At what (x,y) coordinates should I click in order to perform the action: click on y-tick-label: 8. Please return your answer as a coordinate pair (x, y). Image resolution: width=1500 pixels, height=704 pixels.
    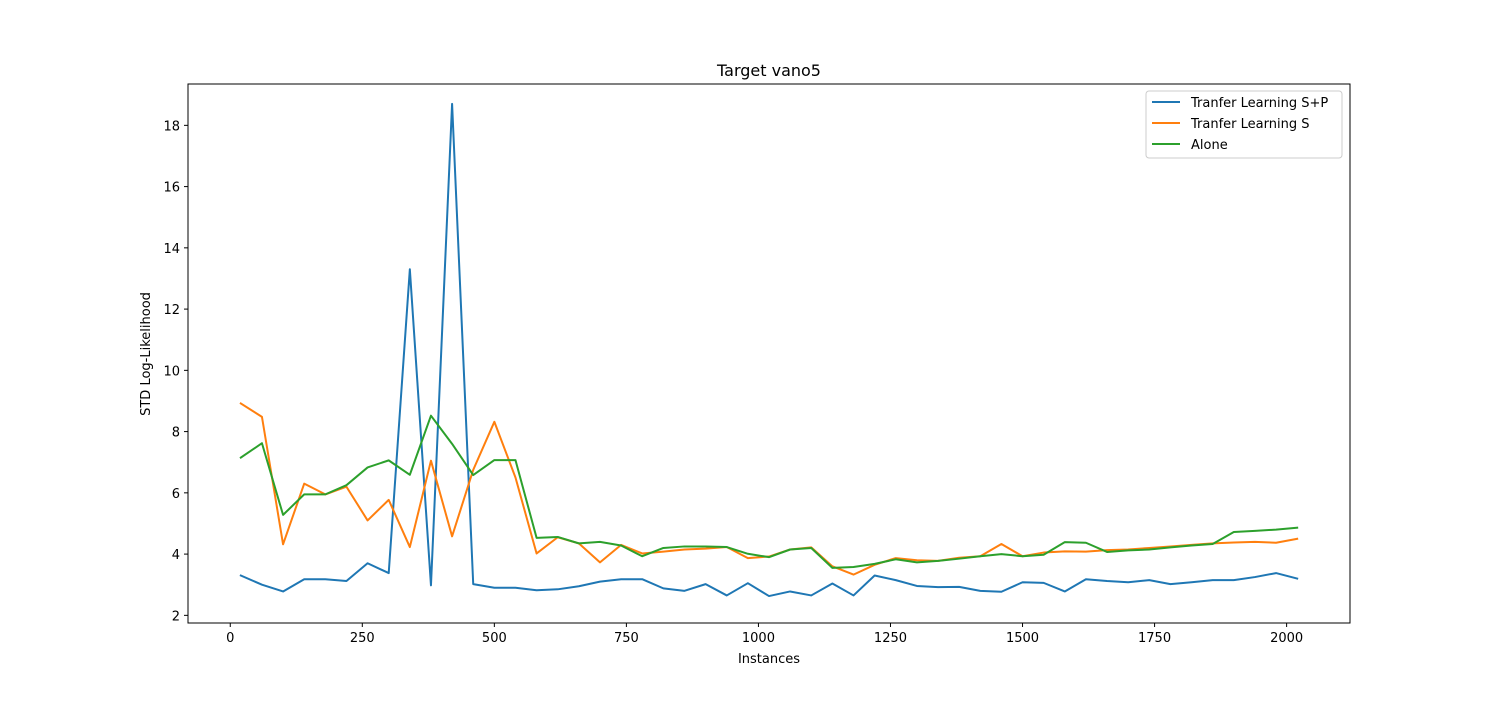
    Looking at the image, I should click on (176, 433).